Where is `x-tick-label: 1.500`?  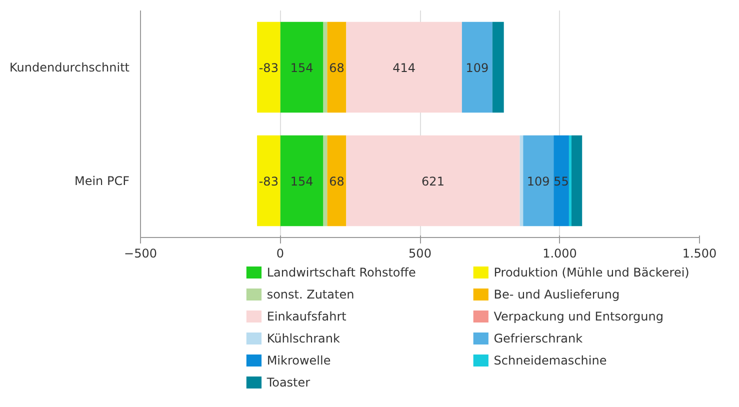
x-tick-label: 1.500 is located at coordinates (699, 253).